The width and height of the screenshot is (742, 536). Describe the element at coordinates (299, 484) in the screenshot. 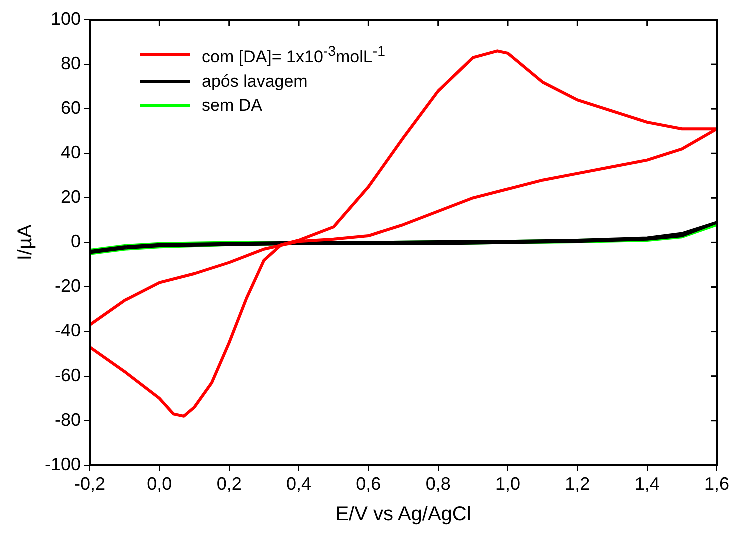

I see `x-tick-label: 0,4` at that location.